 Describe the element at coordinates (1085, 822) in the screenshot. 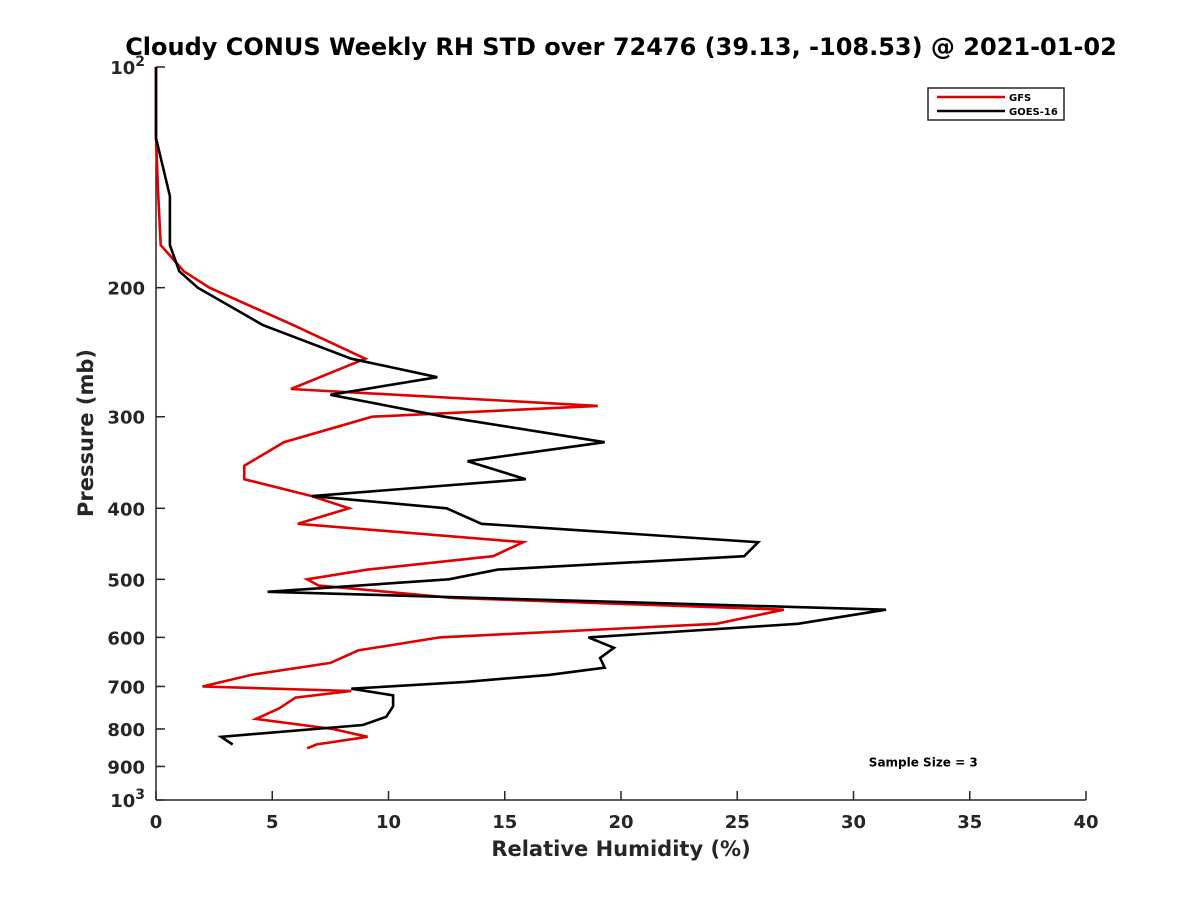

I see `x-tick-label: 40` at that location.